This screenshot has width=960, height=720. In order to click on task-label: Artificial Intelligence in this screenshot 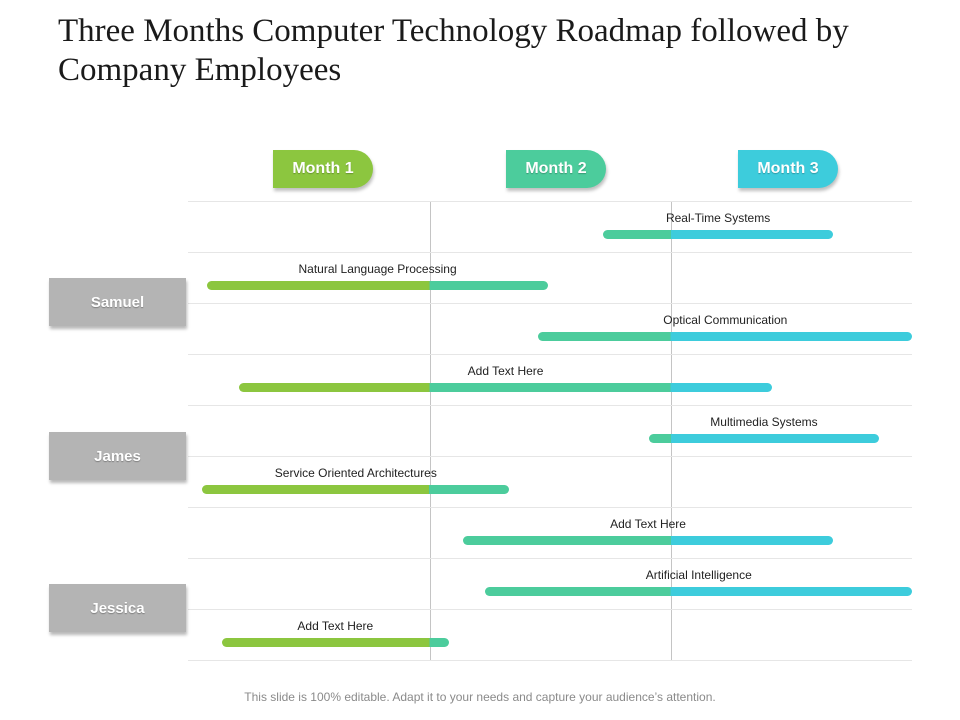, I will do `click(698, 575)`.